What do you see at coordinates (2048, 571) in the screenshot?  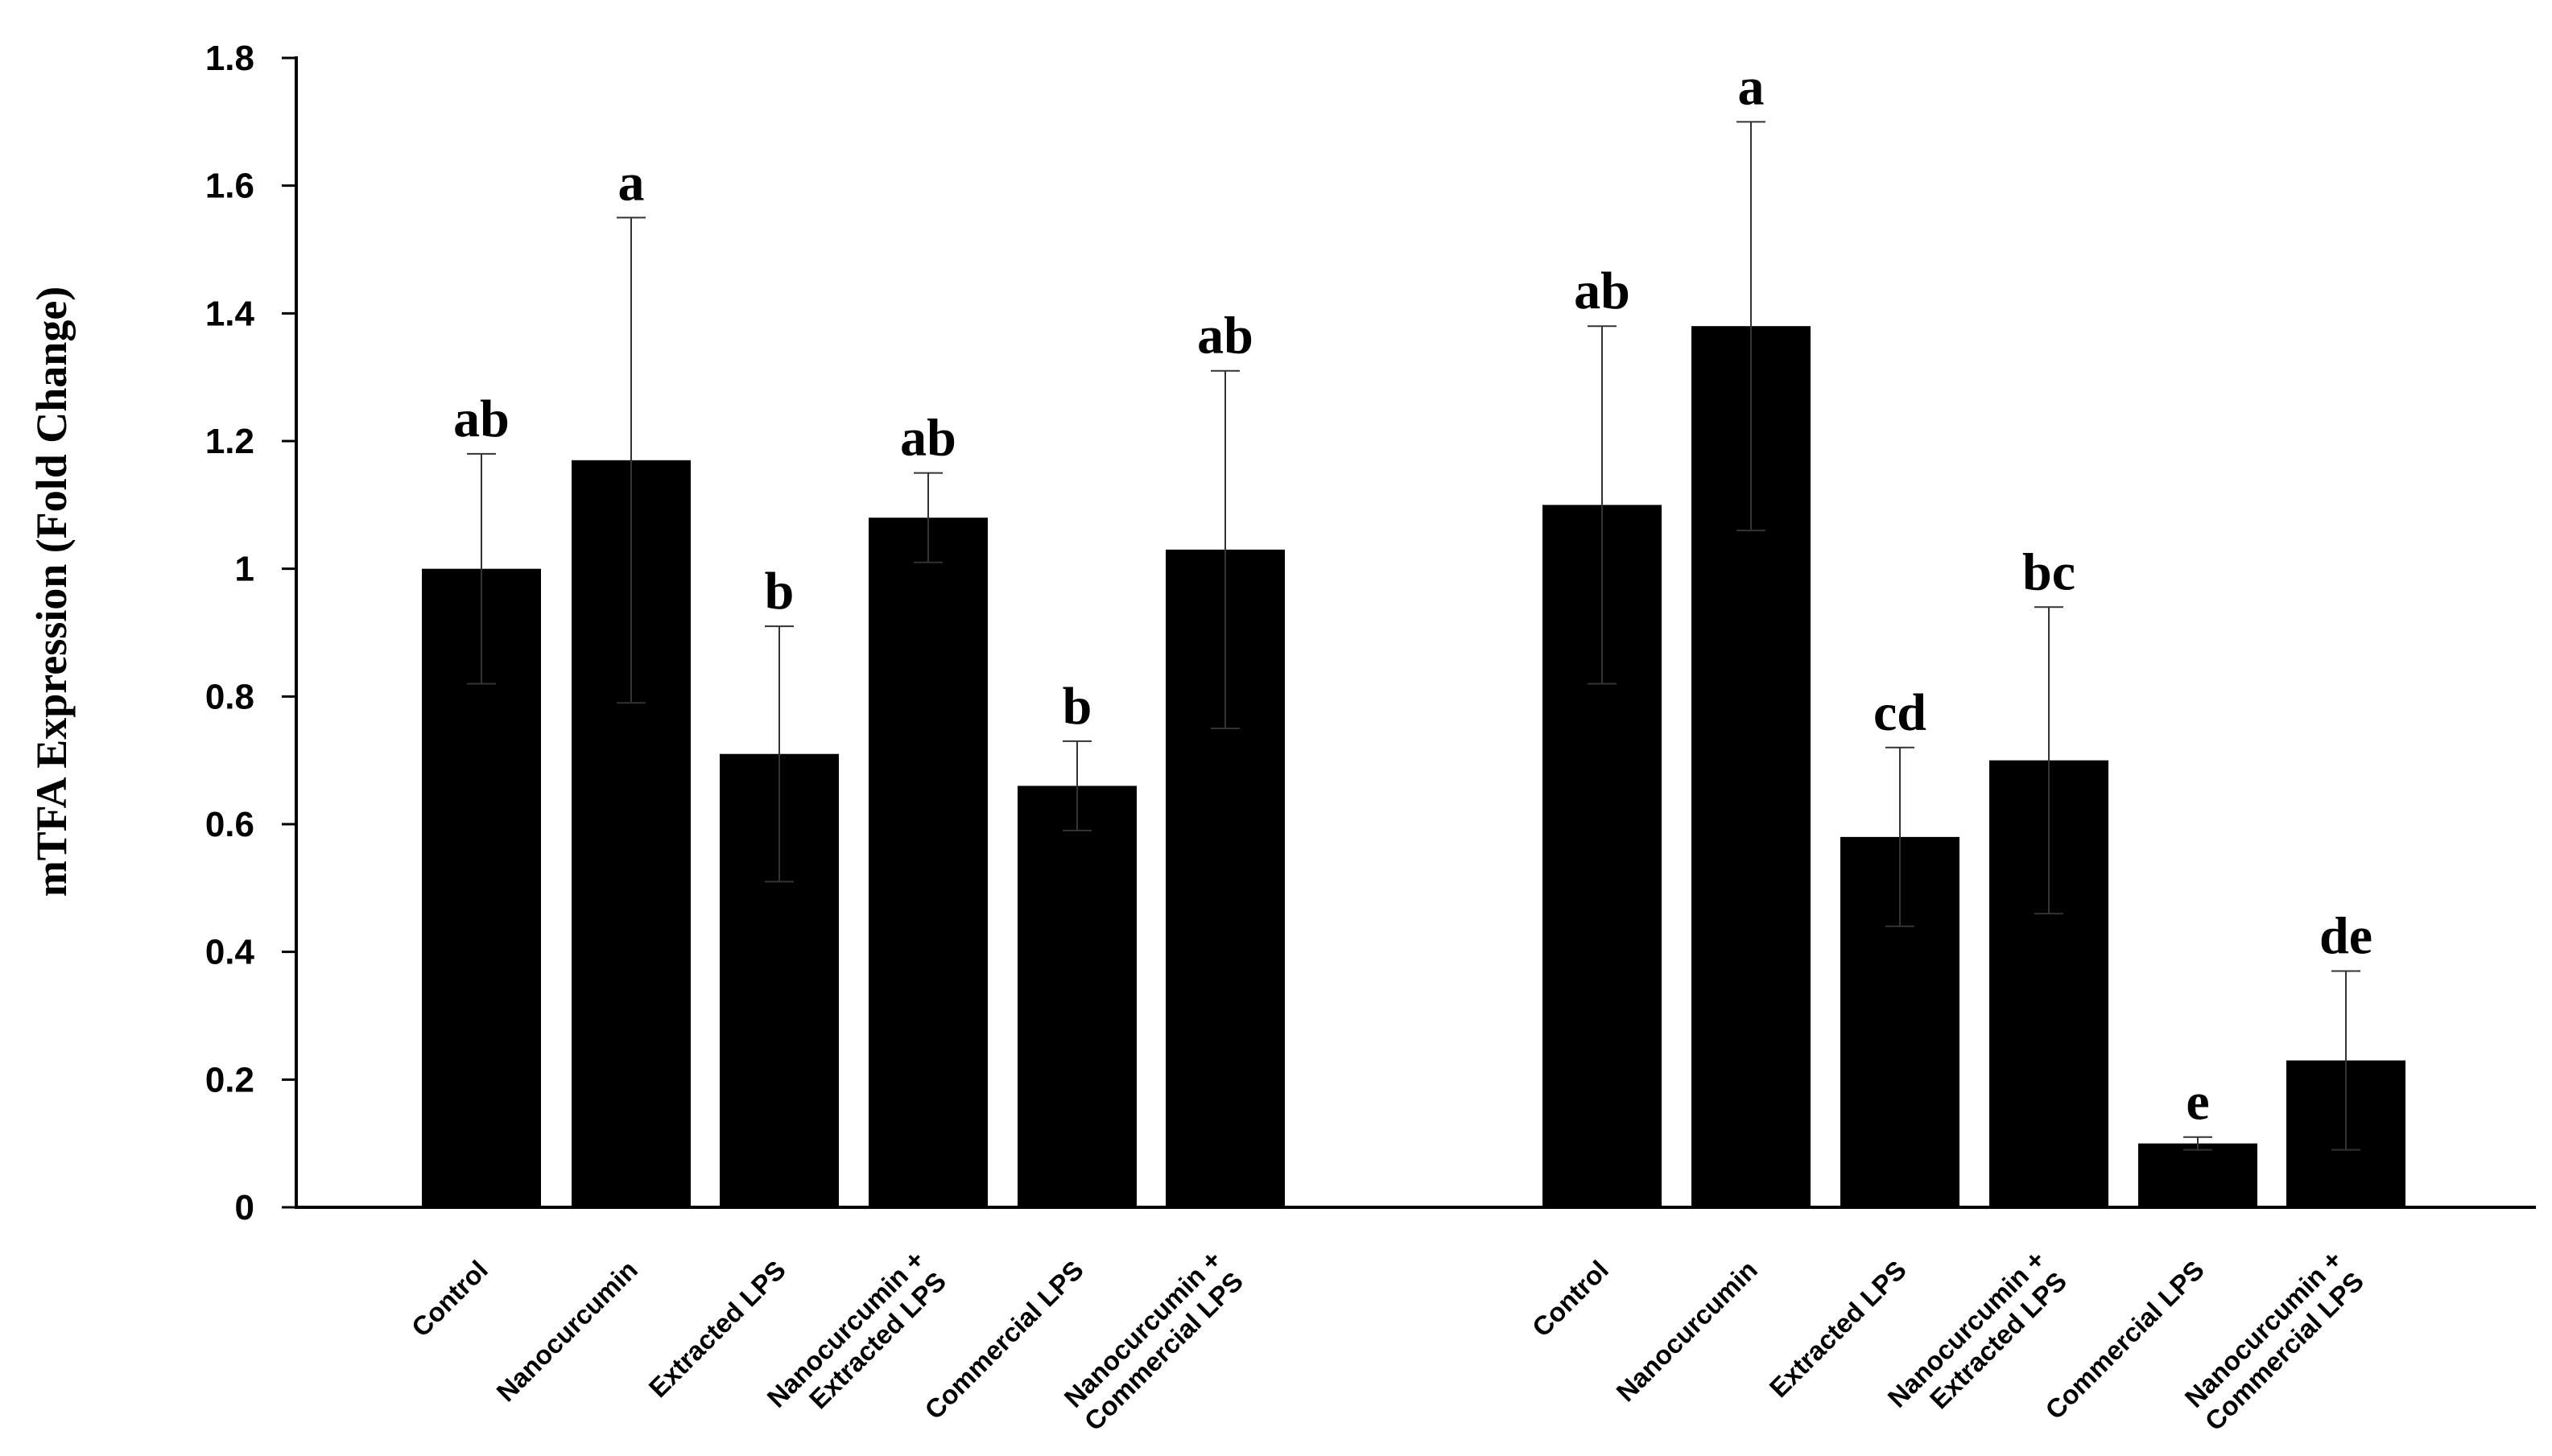 I see `significance-label: bc` at bounding box center [2048, 571].